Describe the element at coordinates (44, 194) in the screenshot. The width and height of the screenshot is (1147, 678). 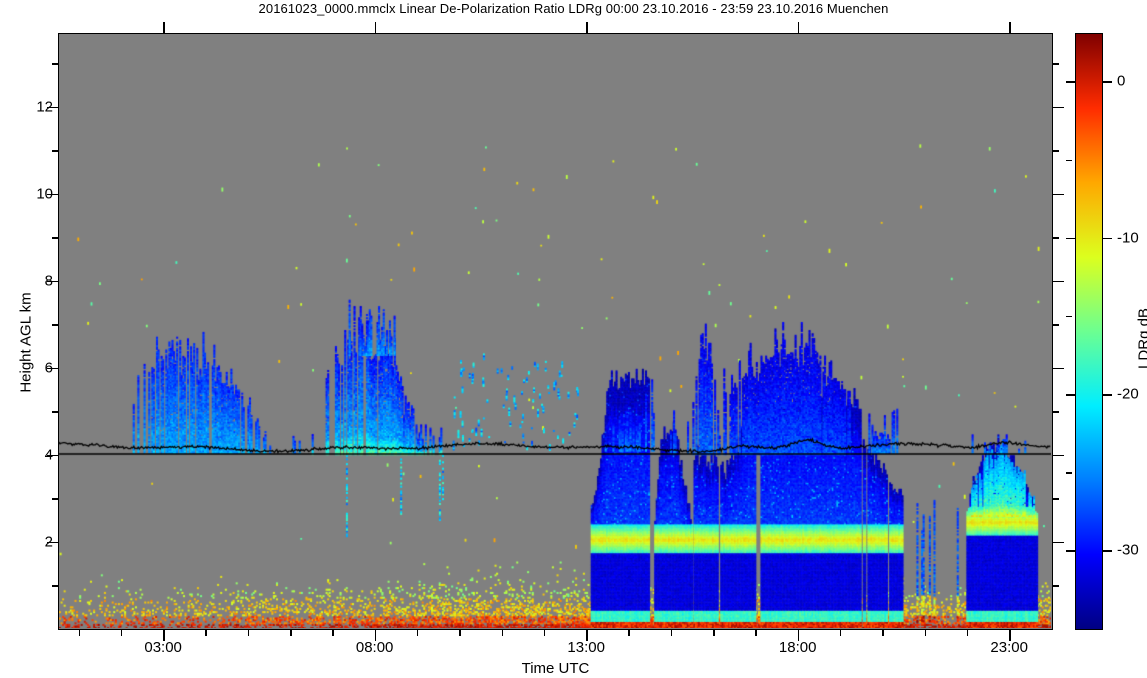
I see `y-tick-label: 10` at that location.